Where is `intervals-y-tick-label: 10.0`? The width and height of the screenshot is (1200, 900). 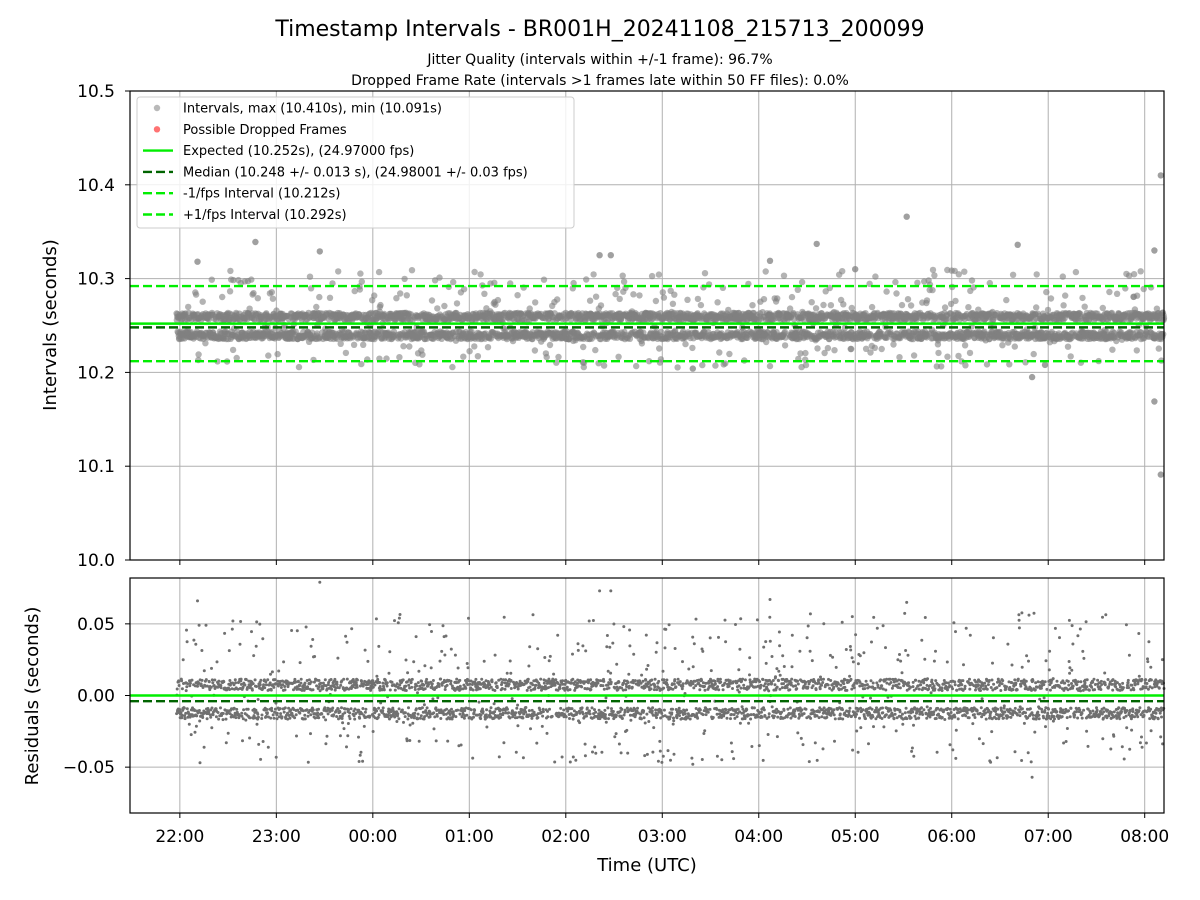 intervals-y-tick-label: 10.0 is located at coordinates (96, 561).